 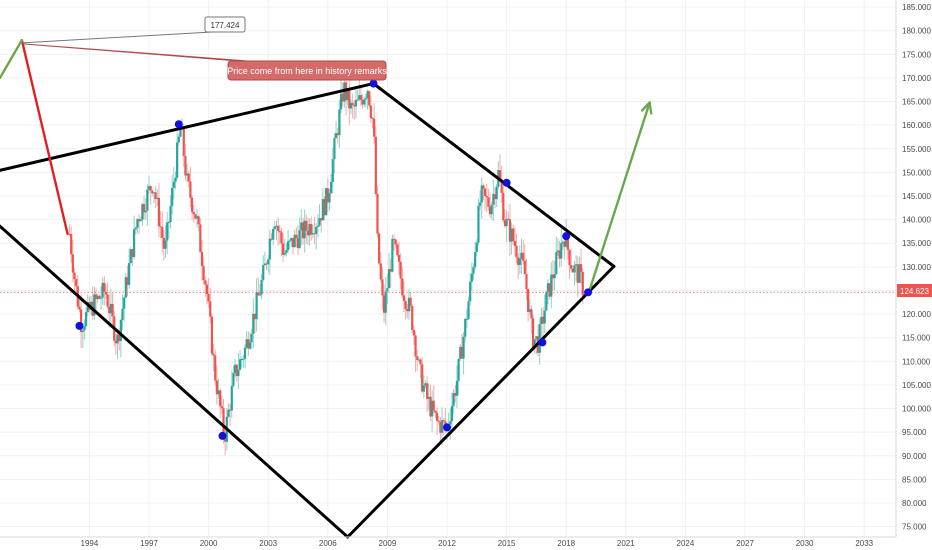 What do you see at coordinates (916, 196) in the screenshot?
I see `y-tick-label: 145.000` at bounding box center [916, 196].